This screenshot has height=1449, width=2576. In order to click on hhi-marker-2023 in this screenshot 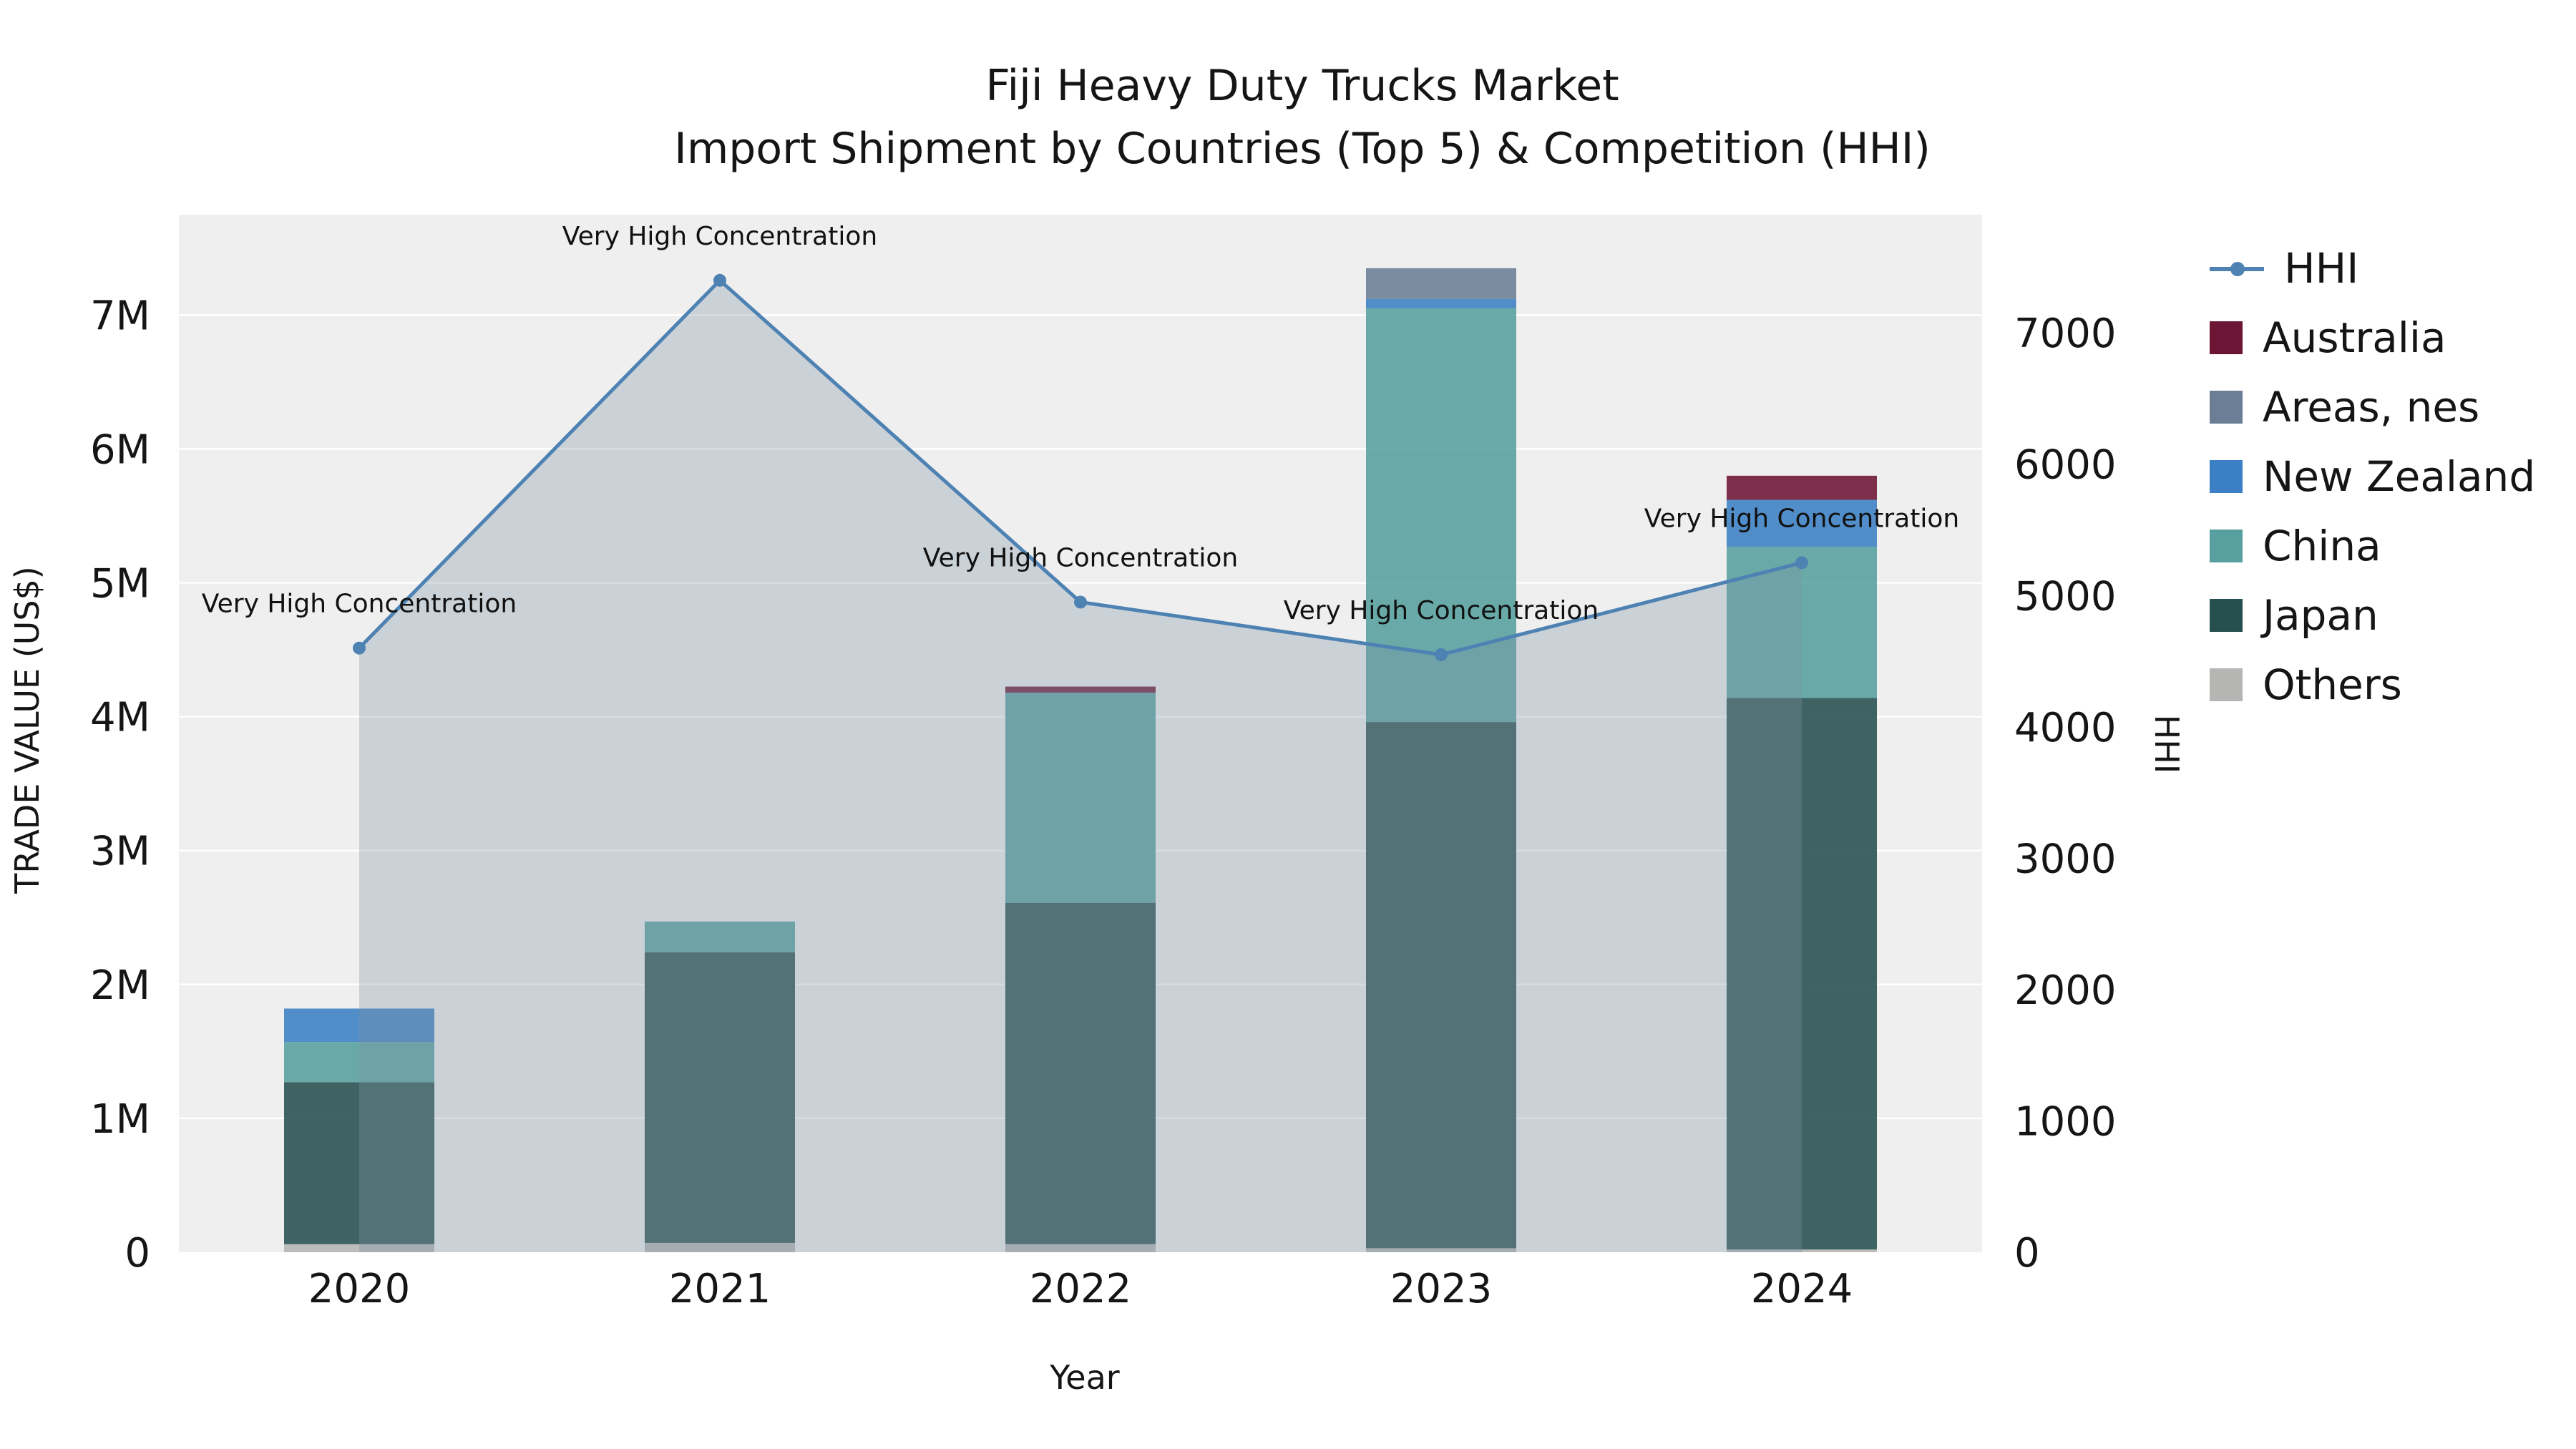, I will do `click(1441, 654)`.